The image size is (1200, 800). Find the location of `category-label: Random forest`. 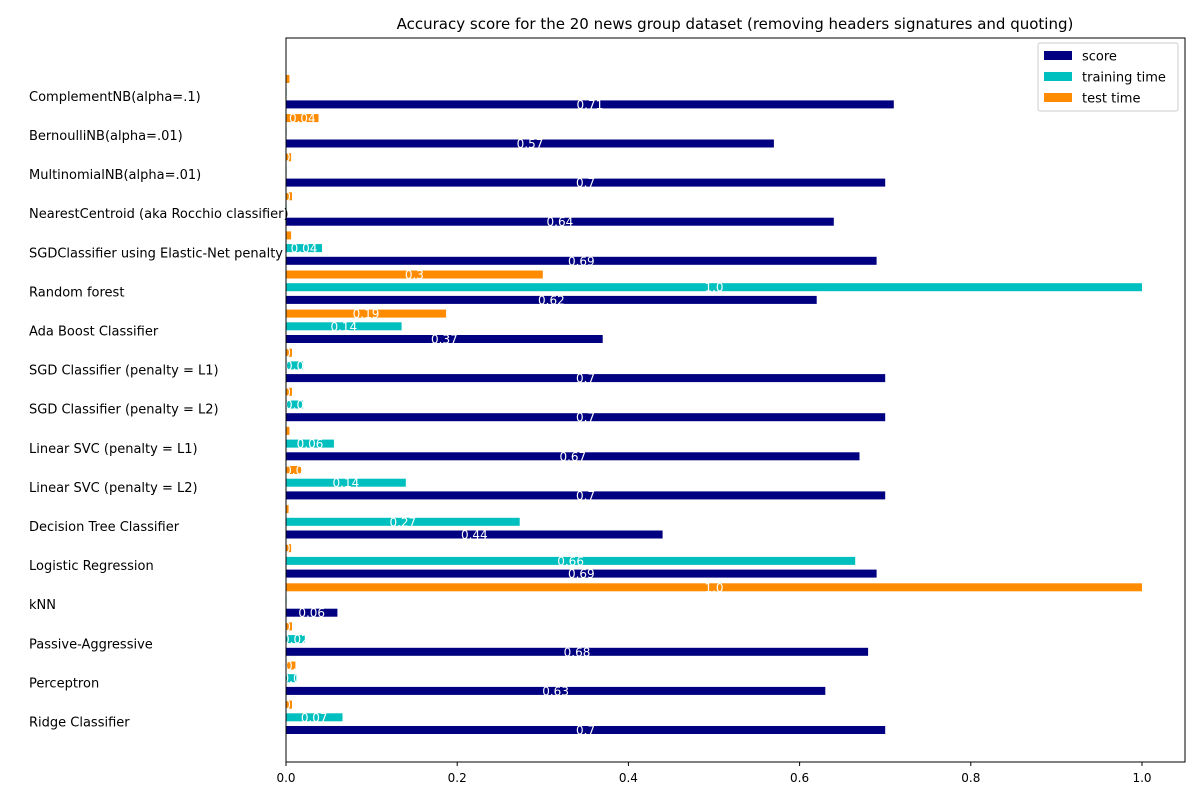

category-label: Random forest is located at coordinates (76, 292).